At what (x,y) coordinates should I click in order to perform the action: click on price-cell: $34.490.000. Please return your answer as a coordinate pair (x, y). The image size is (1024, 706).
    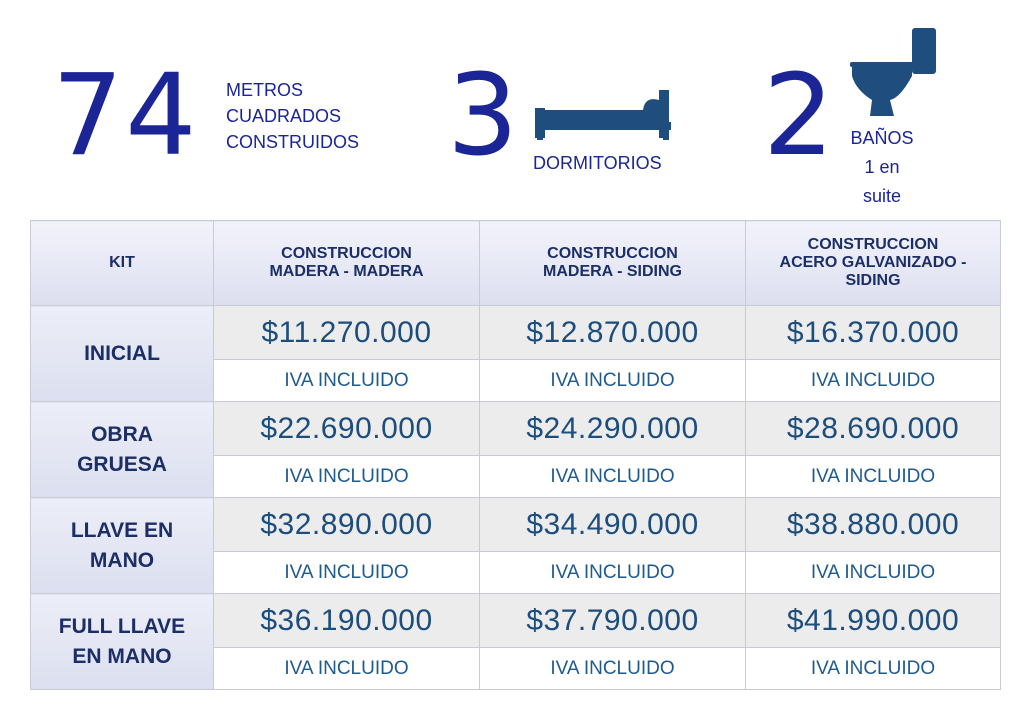
    Looking at the image, I should click on (612, 524).